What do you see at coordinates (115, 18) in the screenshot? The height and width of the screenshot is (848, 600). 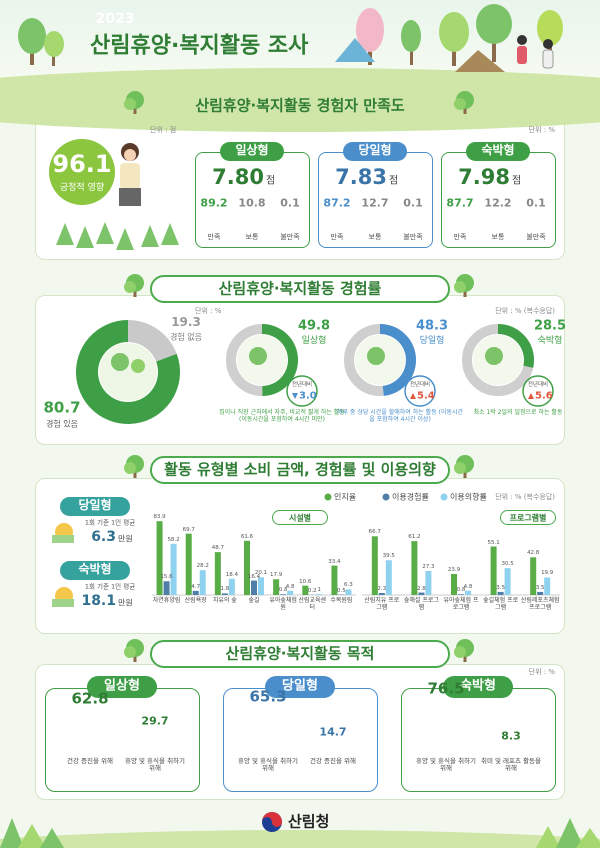 I see `year: 2023` at bounding box center [115, 18].